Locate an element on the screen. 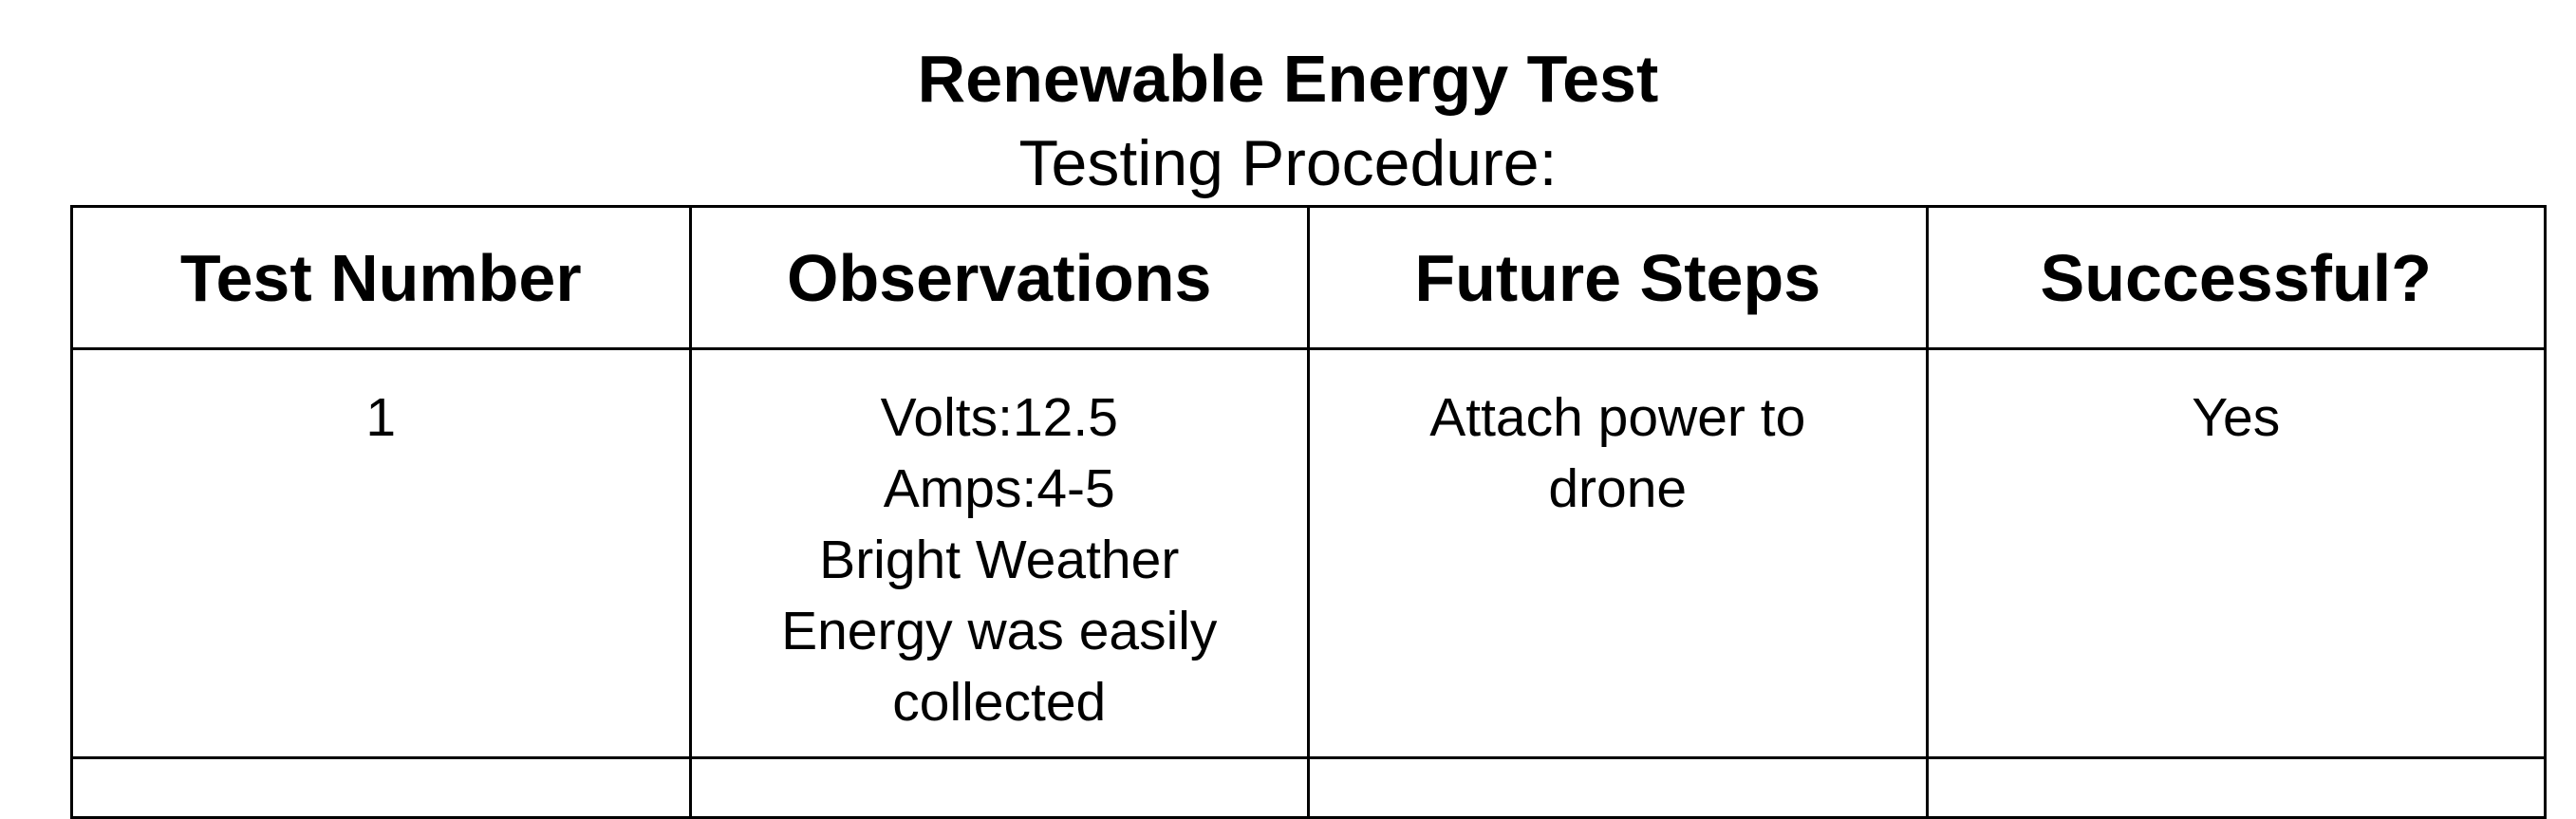  observation-line: Volts:12.5 is located at coordinates (999, 417).